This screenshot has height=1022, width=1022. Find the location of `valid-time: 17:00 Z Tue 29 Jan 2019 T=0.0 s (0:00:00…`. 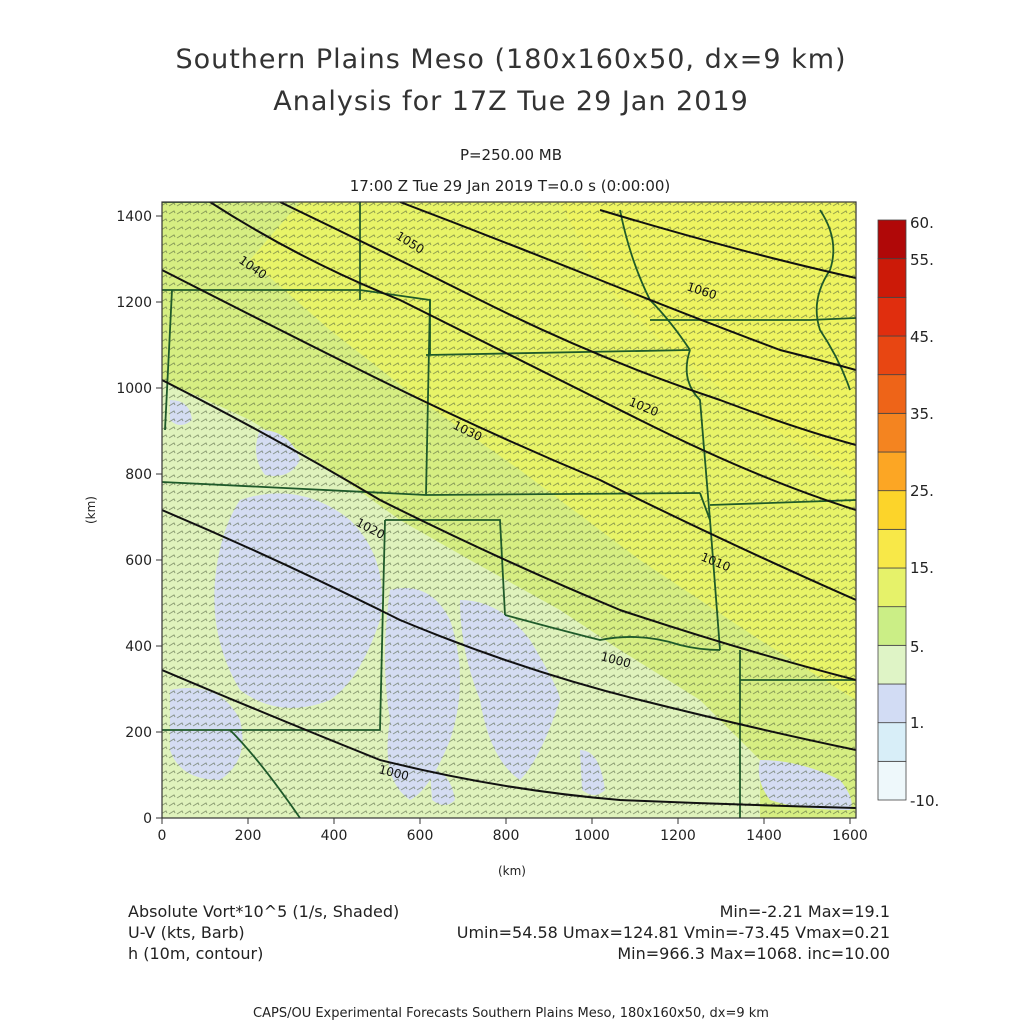

valid-time: 17:00 Z Tue 29 Jan 2019 T=0.0 s (0:00:00… is located at coordinates (510, 186).